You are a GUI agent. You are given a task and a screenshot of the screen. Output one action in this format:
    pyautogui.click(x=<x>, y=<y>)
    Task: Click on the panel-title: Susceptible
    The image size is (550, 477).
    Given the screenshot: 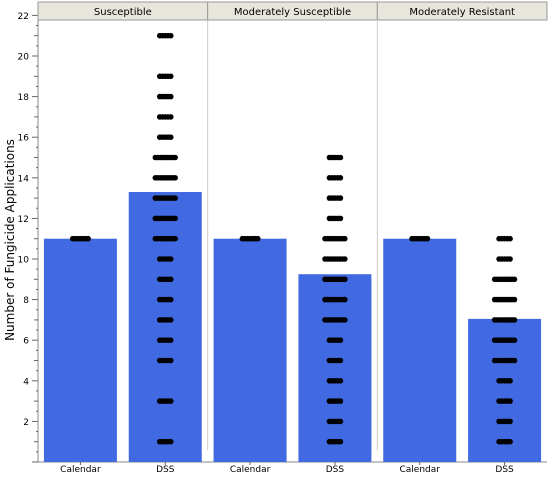 What is the action you would take?
    pyautogui.click(x=123, y=12)
    